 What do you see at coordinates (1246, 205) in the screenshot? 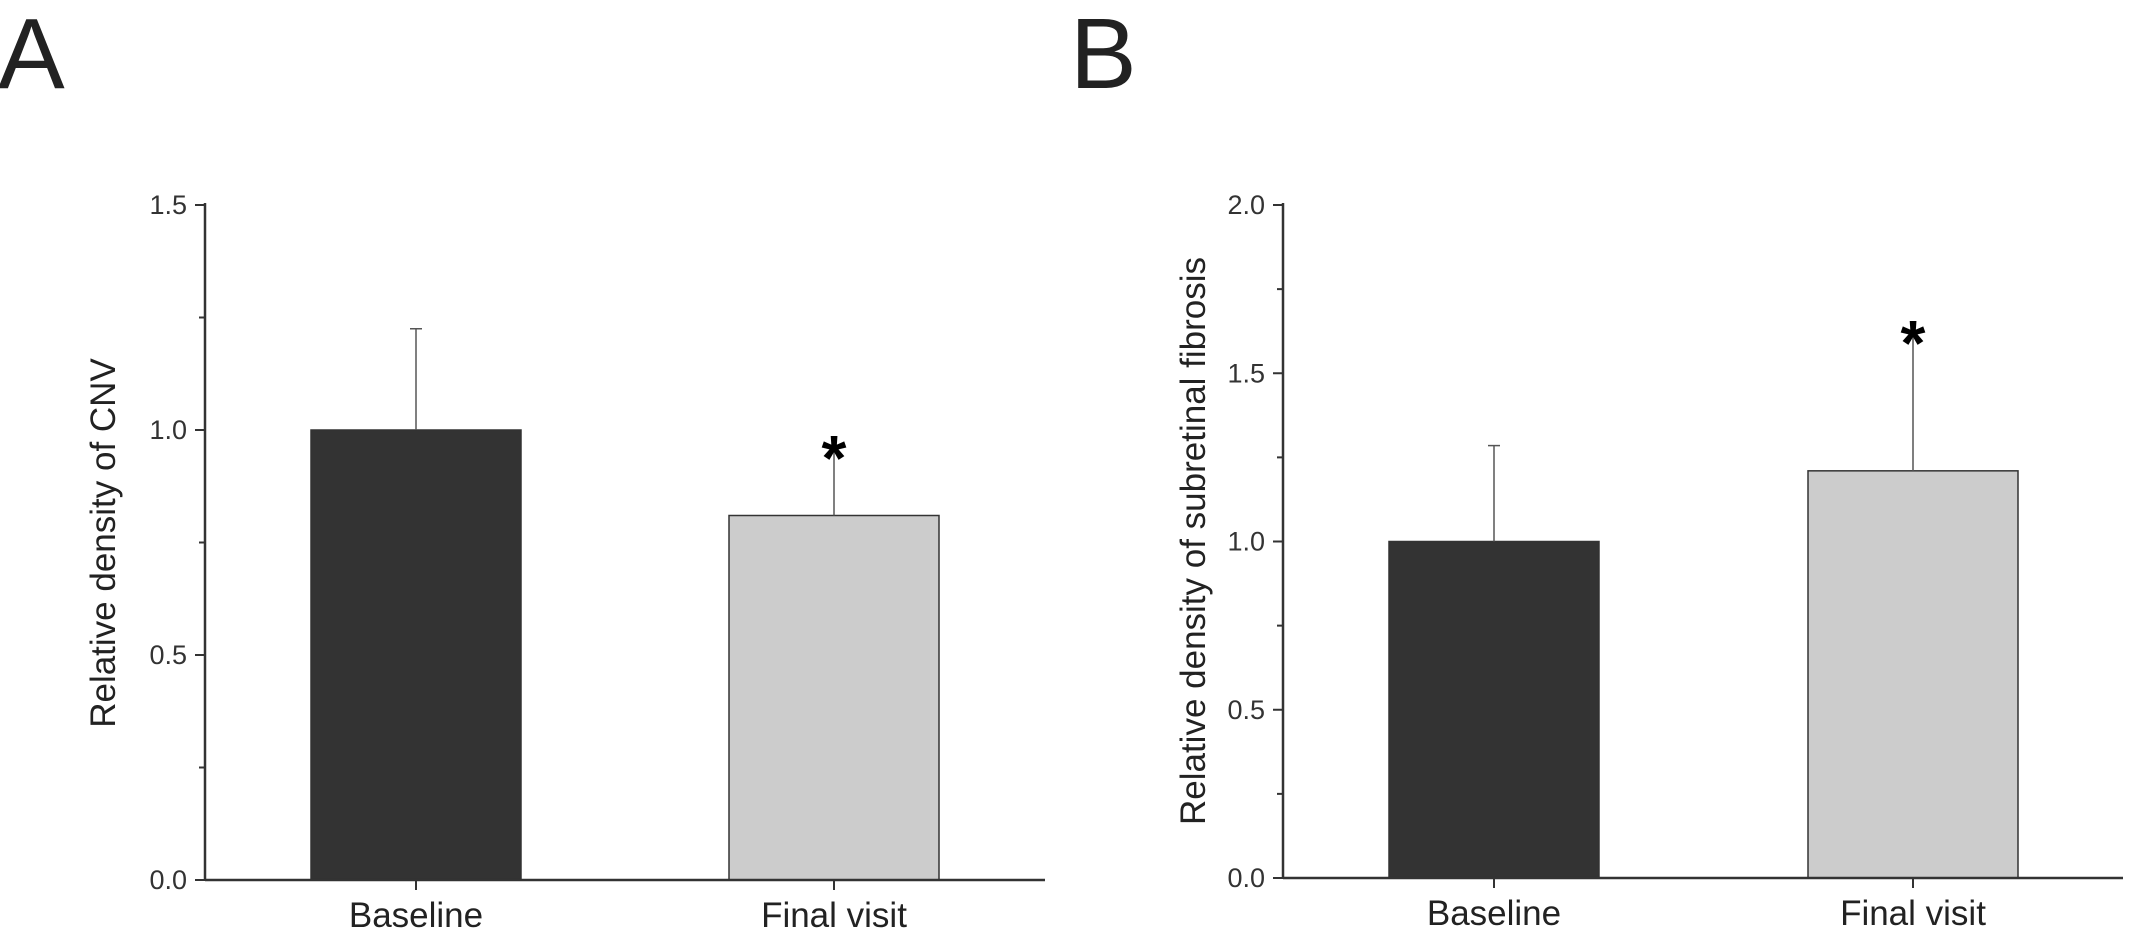
I see `y-tick-label: 2.0` at bounding box center [1246, 205].